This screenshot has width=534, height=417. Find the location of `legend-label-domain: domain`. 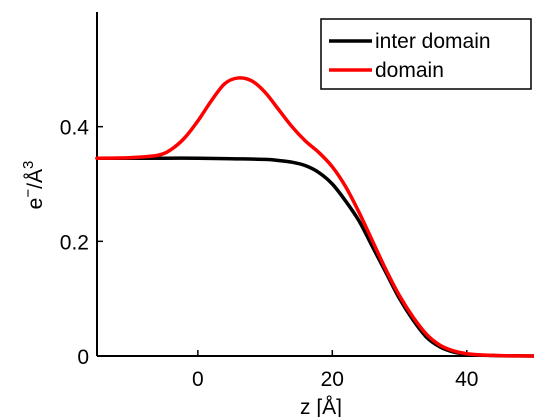

legend-label-domain: domain is located at coordinates (409, 70).